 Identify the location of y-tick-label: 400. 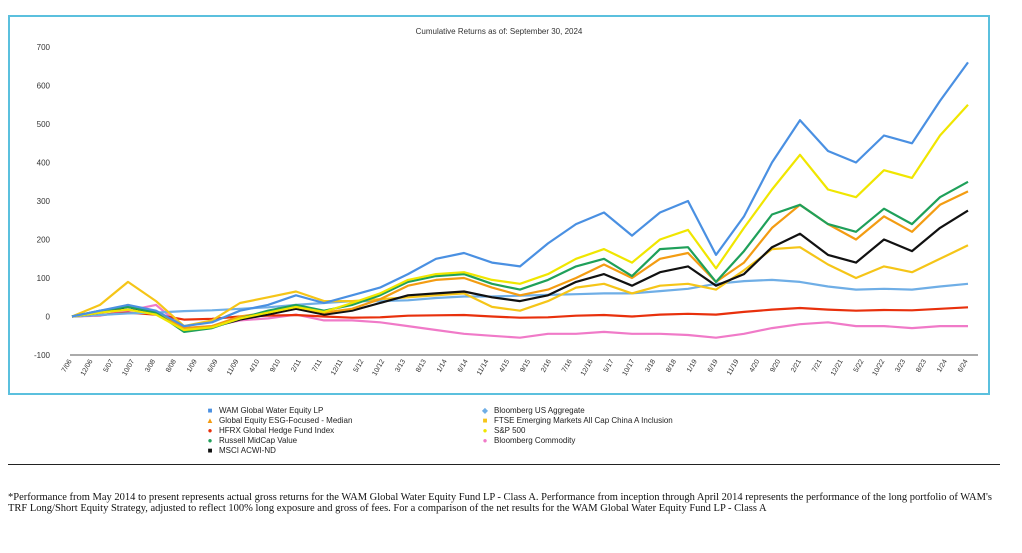
(44, 163).